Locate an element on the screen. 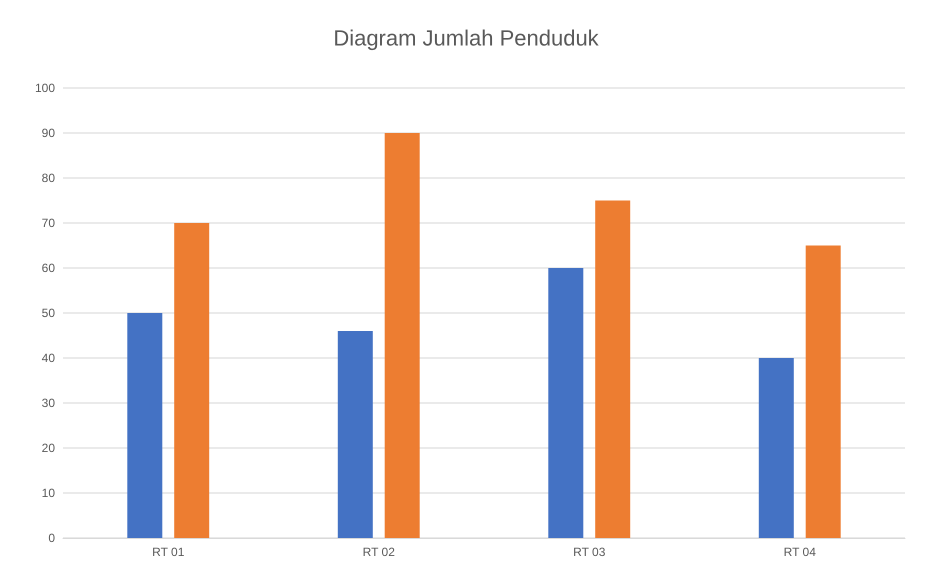  x-tick-label: RT 04 is located at coordinates (800, 552).